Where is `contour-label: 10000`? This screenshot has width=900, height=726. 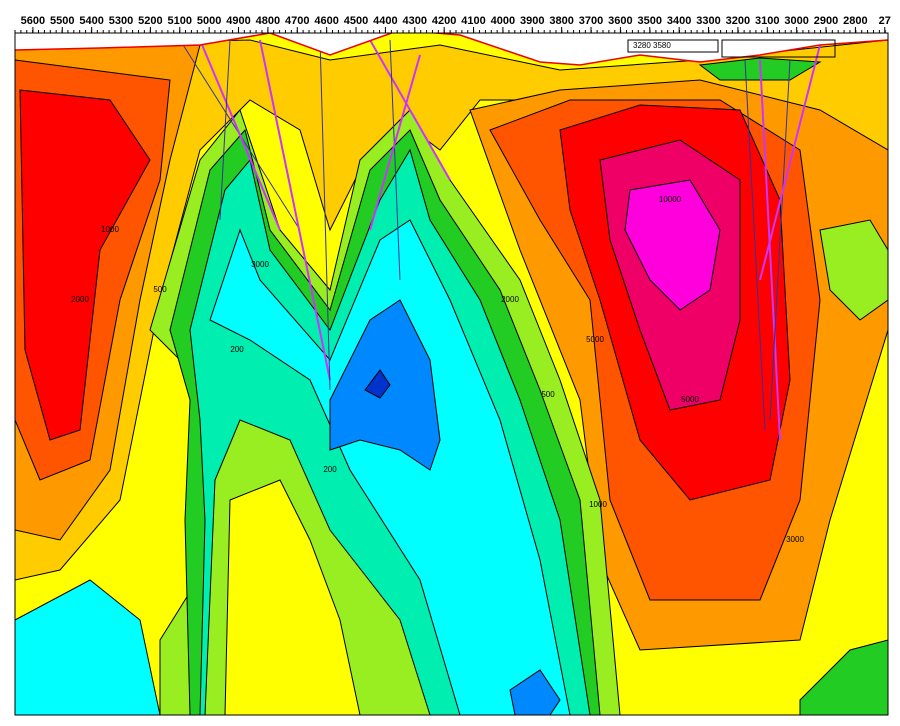 contour-label: 10000 is located at coordinates (670, 199).